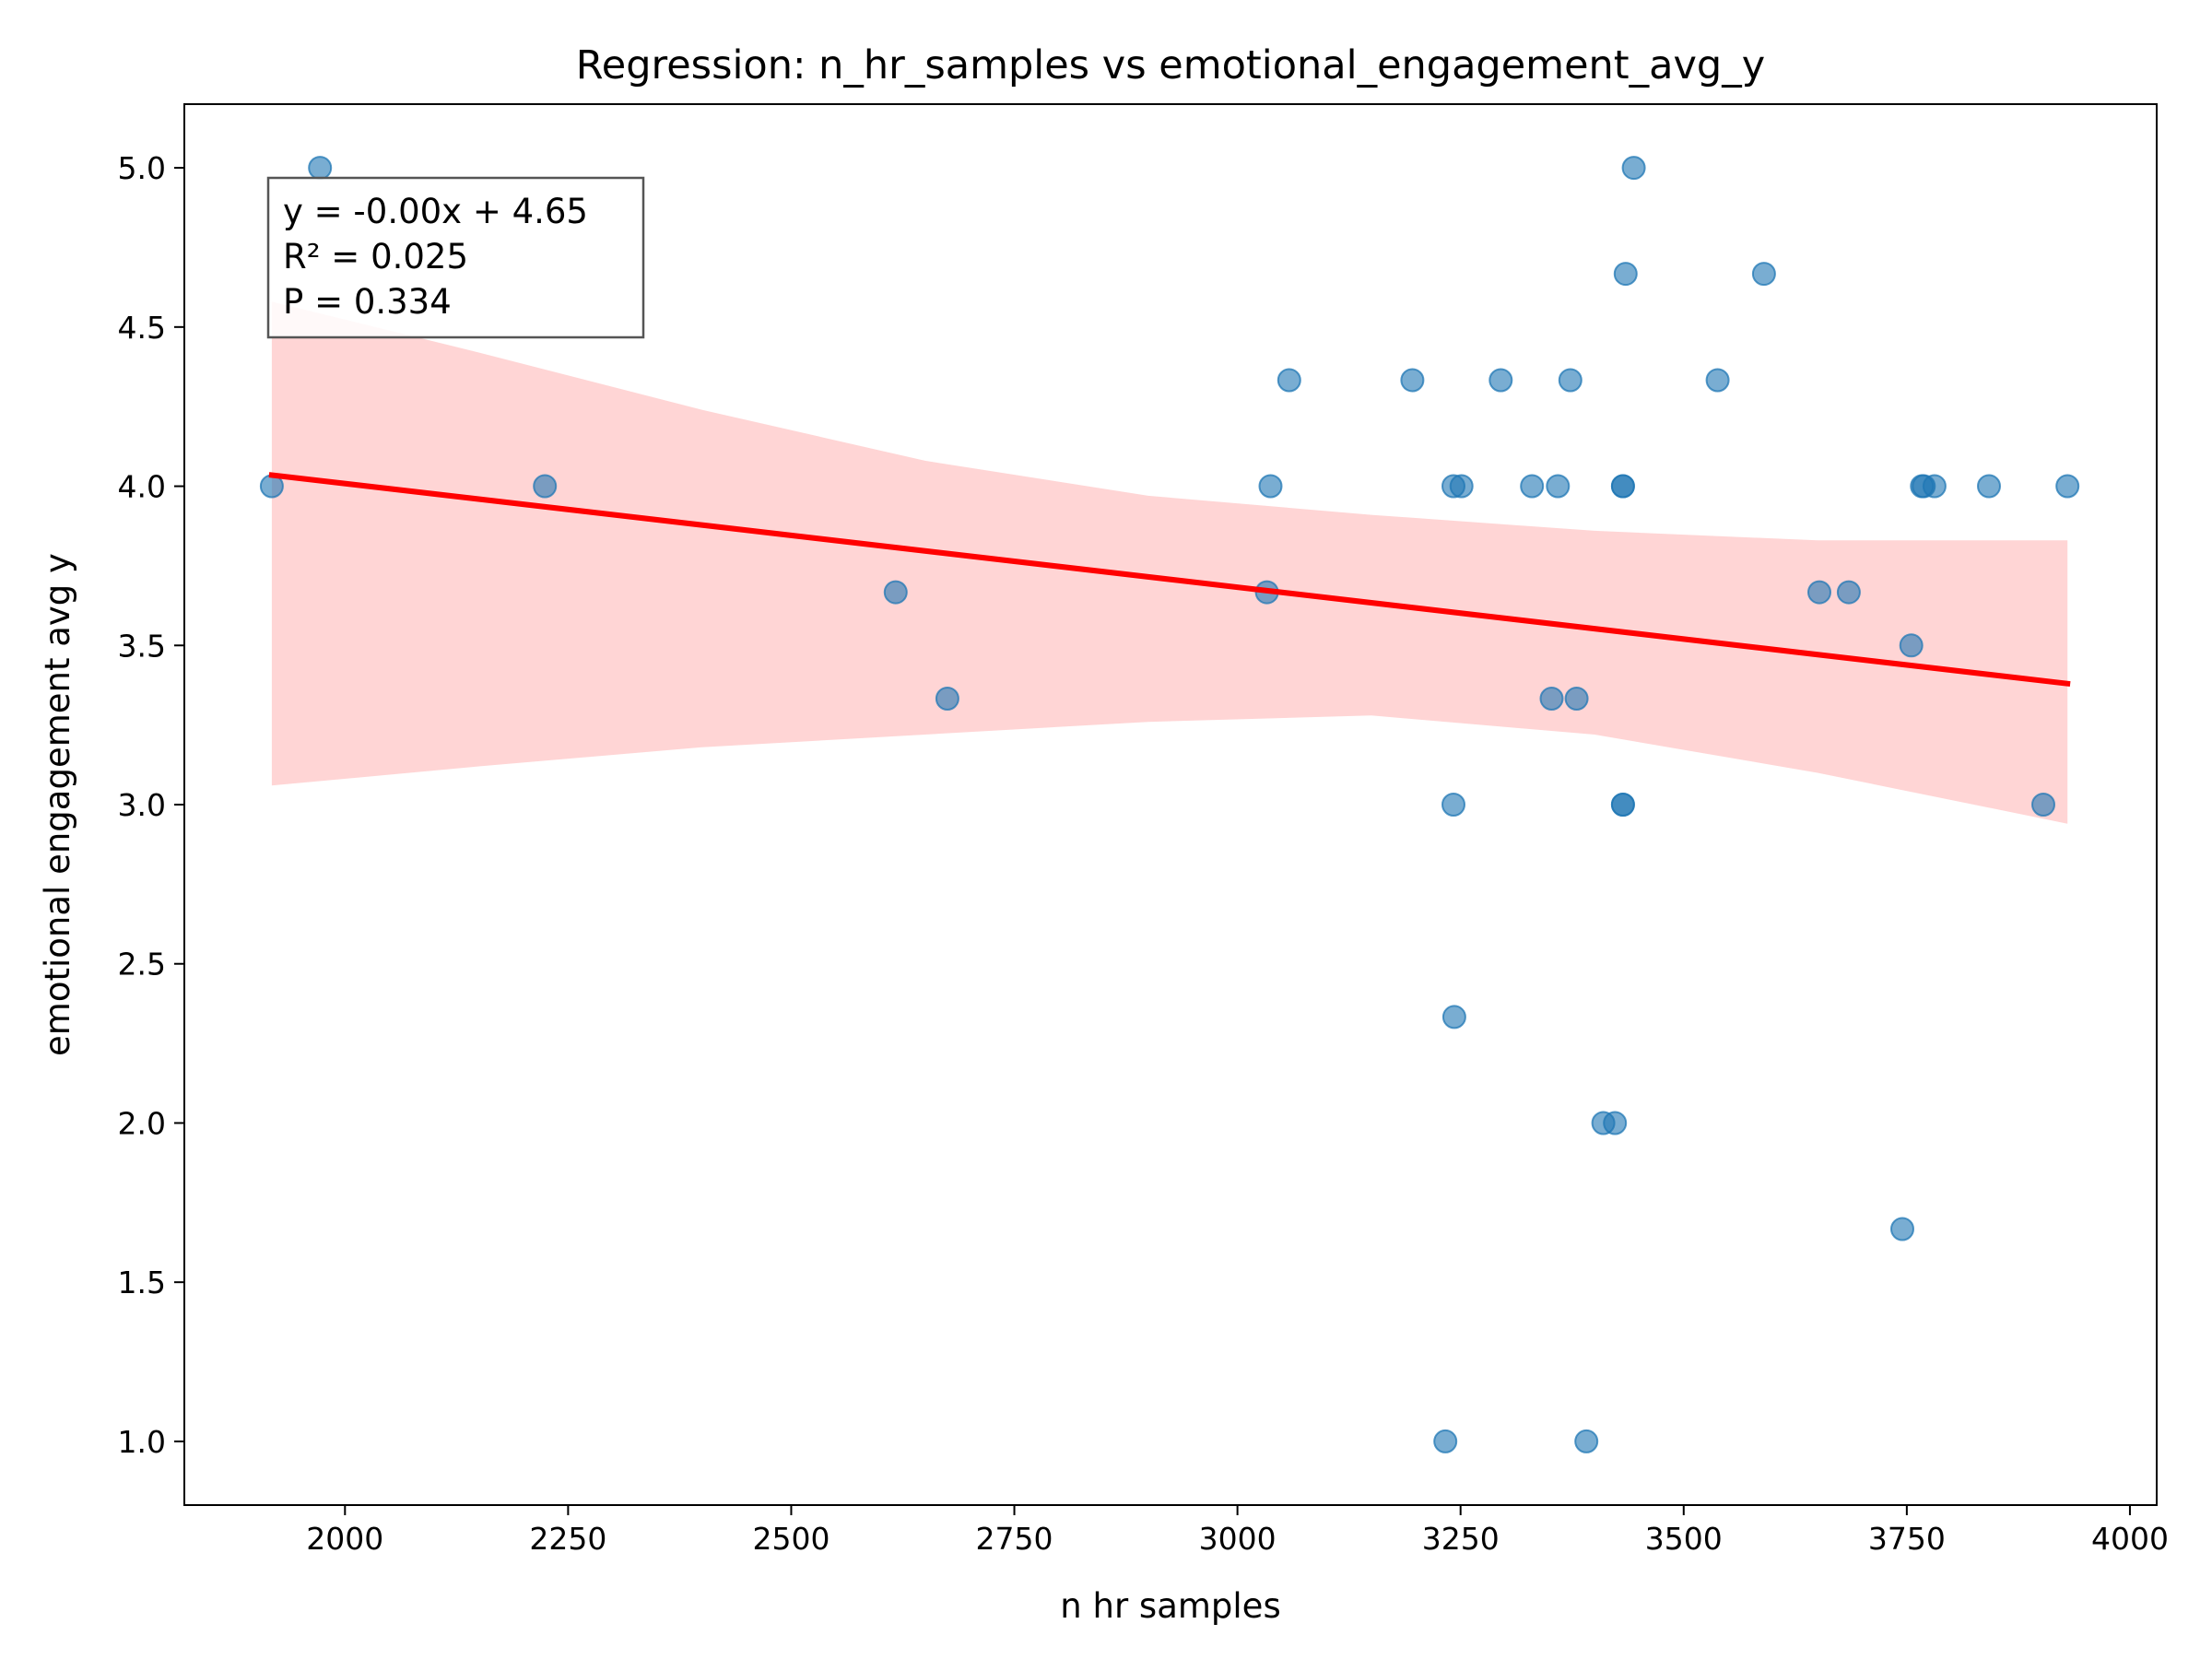 Image resolution: width=2212 pixels, height=1659 pixels. I want to click on x-tick-label: 2000, so click(344, 1539).